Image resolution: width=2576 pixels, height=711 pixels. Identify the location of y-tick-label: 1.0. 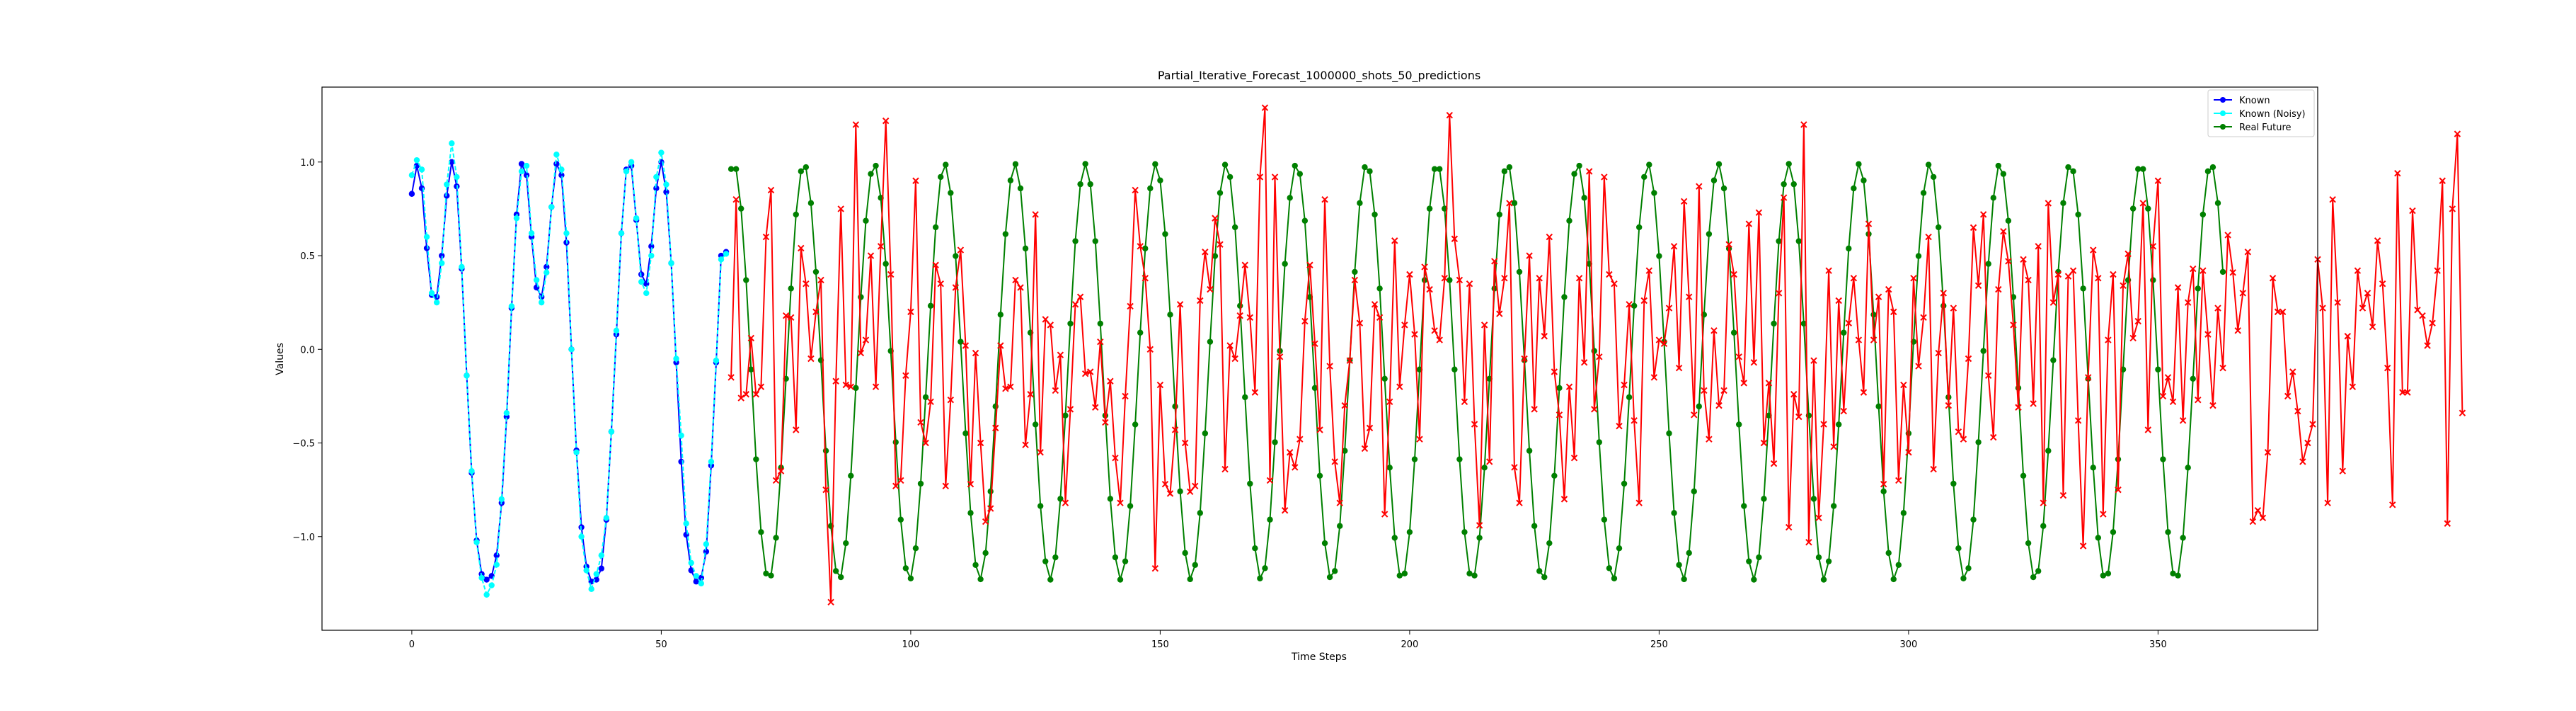
(308, 164).